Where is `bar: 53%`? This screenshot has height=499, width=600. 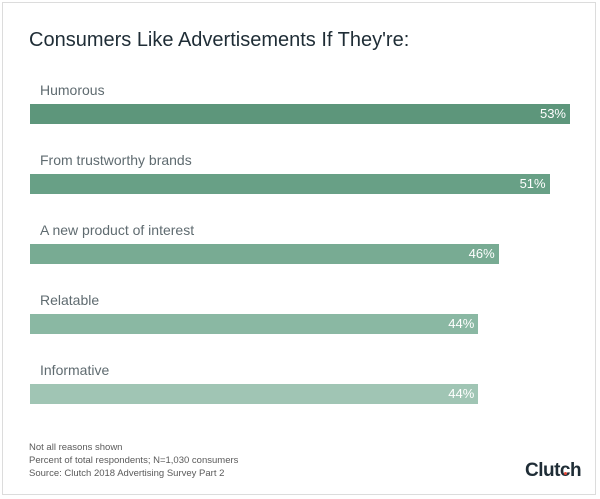 bar: 53% is located at coordinates (300, 114).